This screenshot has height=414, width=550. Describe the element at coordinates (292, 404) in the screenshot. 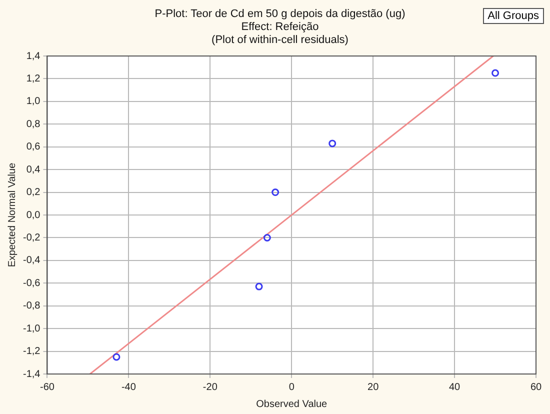

I see `x-axis-title: Observed Value` at that location.